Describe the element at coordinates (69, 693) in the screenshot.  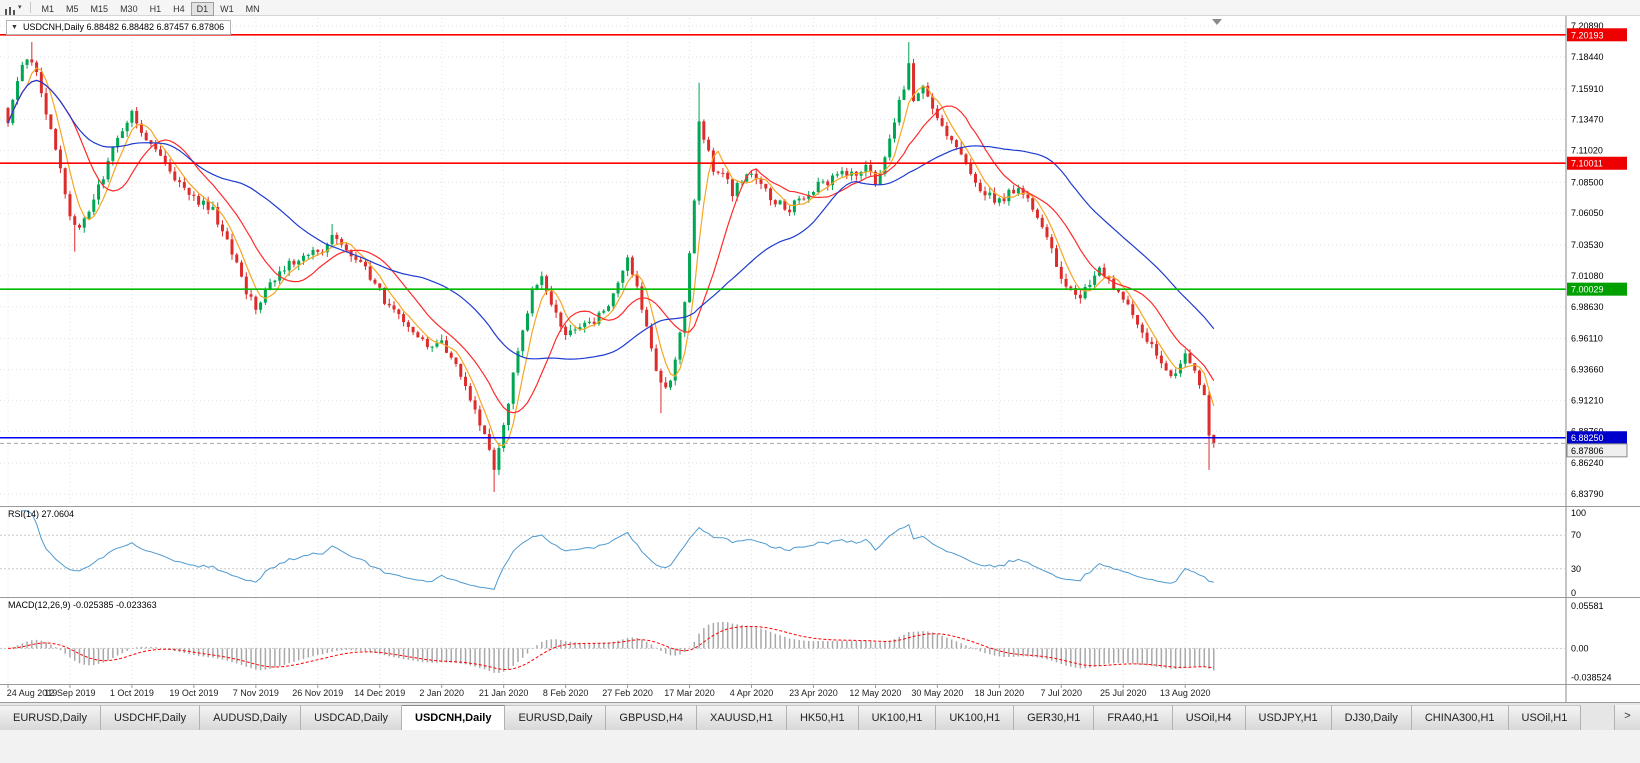
I see `svg-text: 12 Sep 2019` at that location.